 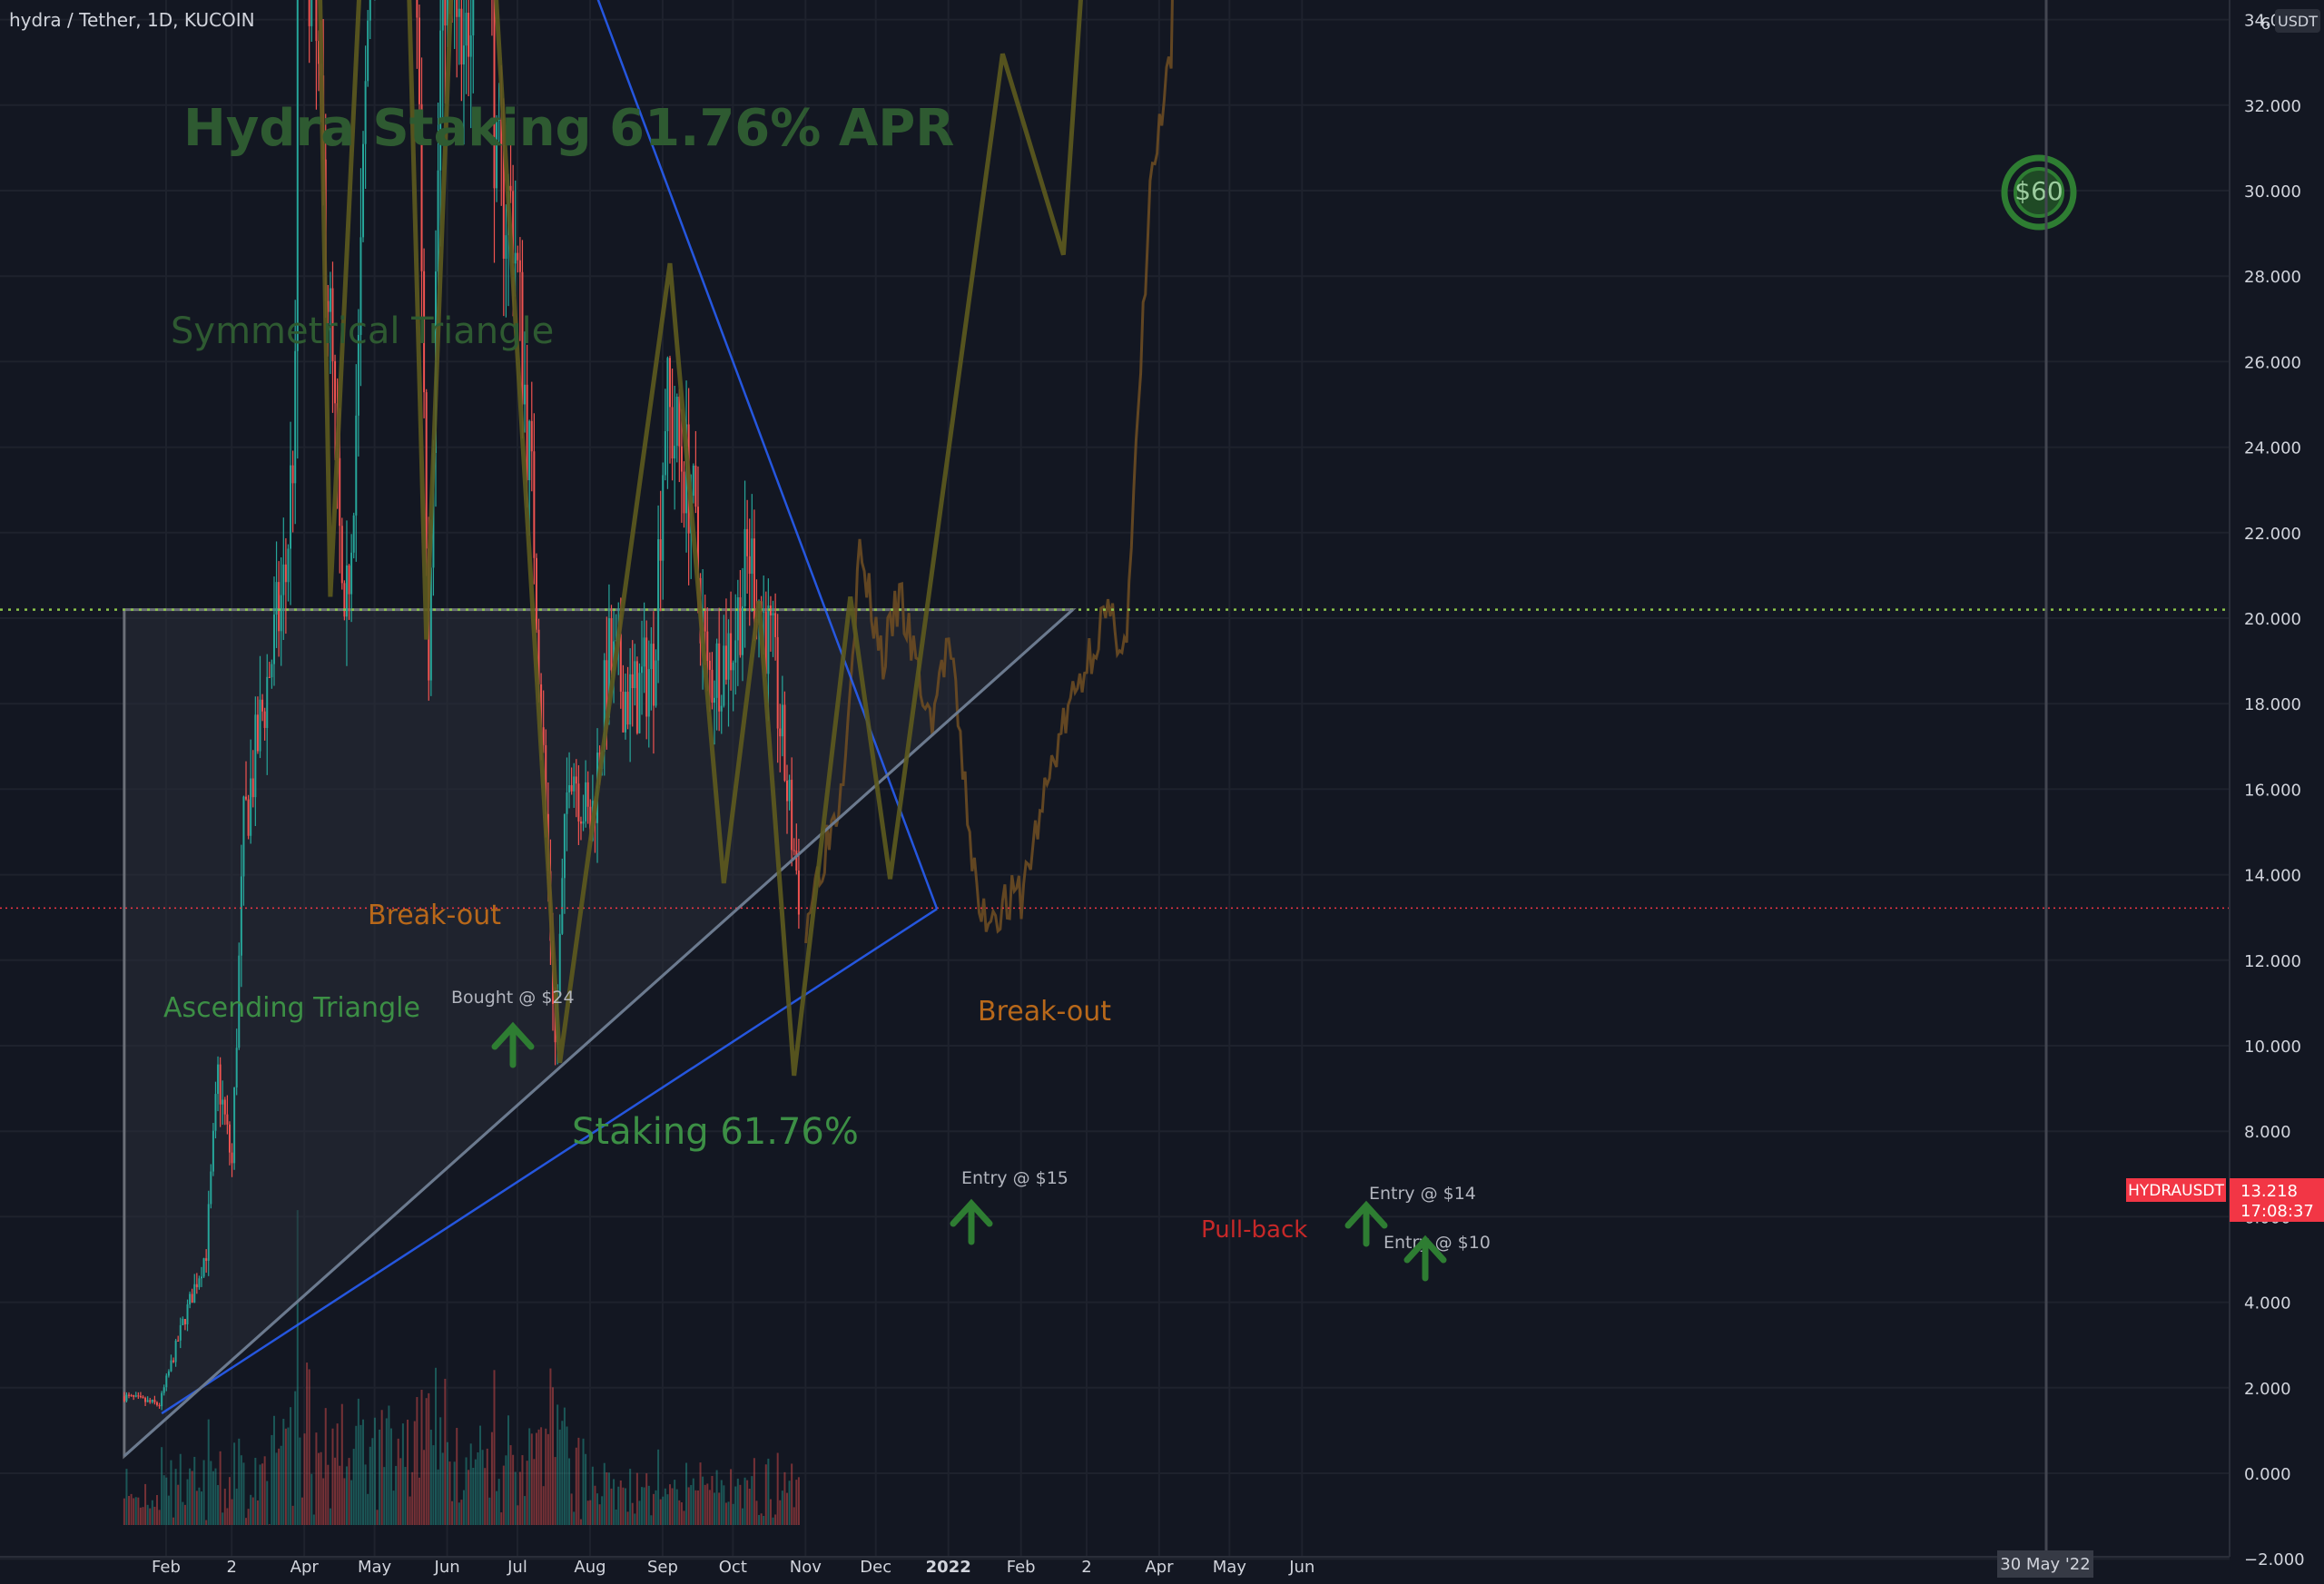 What do you see at coordinates (2267, 1474) in the screenshot?
I see `price-tick-label: 0.000` at bounding box center [2267, 1474].